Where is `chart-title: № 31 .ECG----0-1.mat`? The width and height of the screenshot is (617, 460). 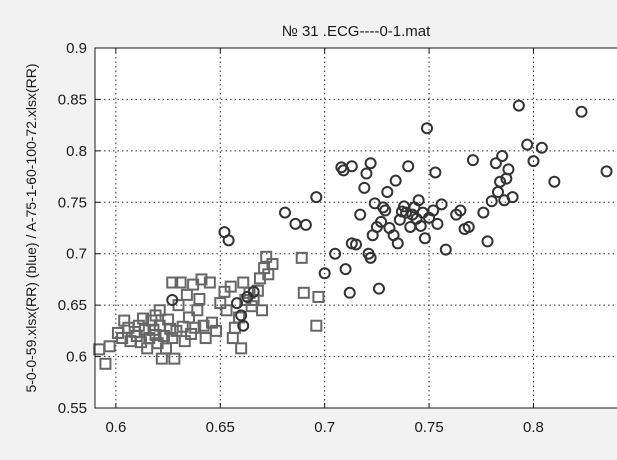 chart-title: № 31 .ECG----0-1.mat is located at coordinates (356, 31).